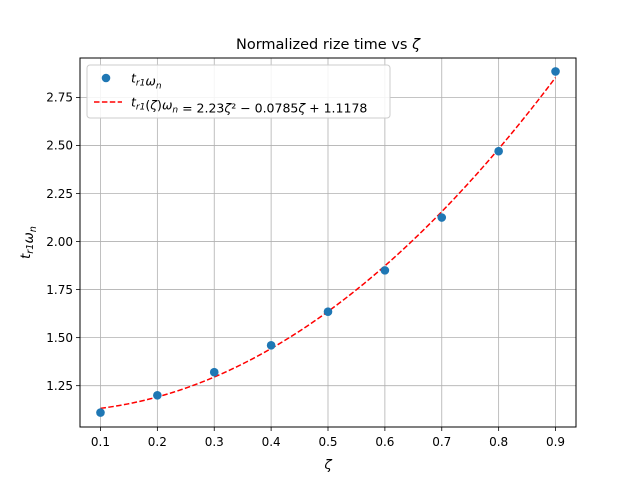  I want to click on y-tick-label: 1.75, so click(59, 290).